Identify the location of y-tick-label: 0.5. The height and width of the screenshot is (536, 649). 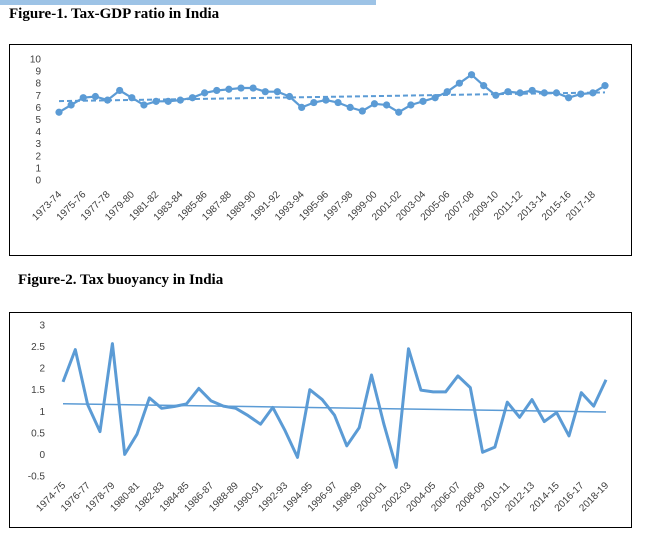
(38, 433).